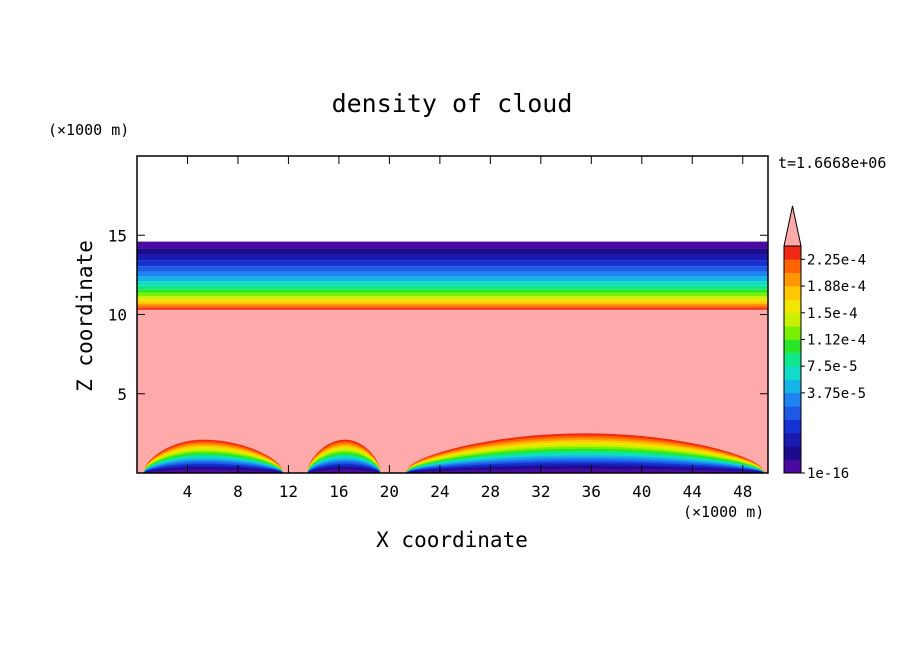 This screenshot has height=654, width=904. What do you see at coordinates (288, 491) in the screenshot?
I see `x-tick-label: 12` at bounding box center [288, 491].